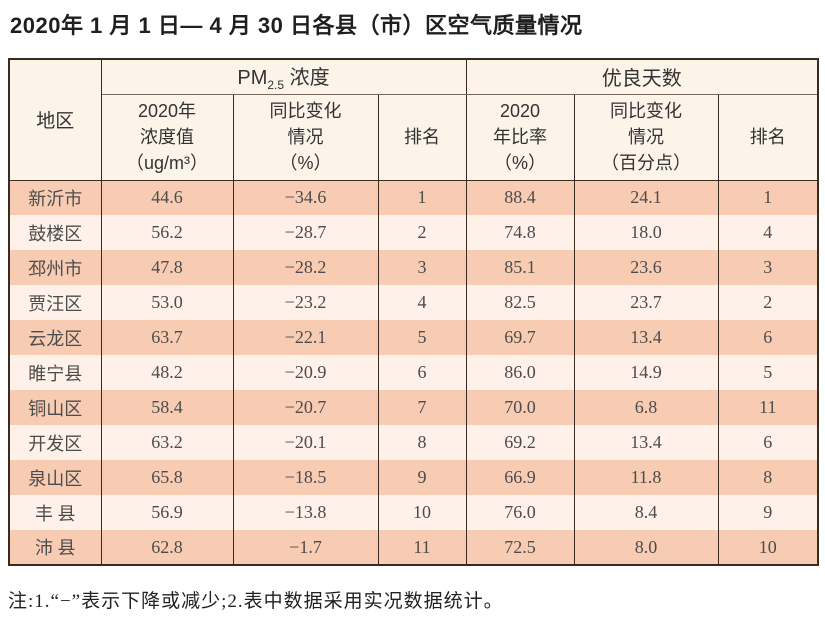 The height and width of the screenshot is (620, 825). Describe the element at coordinates (305, 407) in the screenshot. I see `cell-pm25-change: −20.7` at that location.